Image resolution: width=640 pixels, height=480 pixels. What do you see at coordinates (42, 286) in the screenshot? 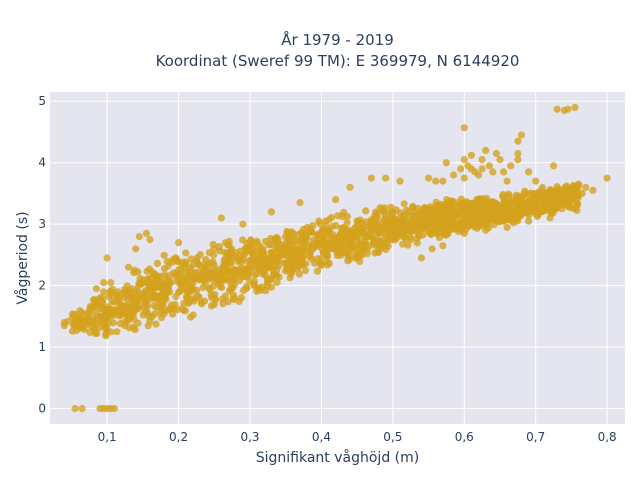
I see `y-tick-label: 2` at bounding box center [42, 286].